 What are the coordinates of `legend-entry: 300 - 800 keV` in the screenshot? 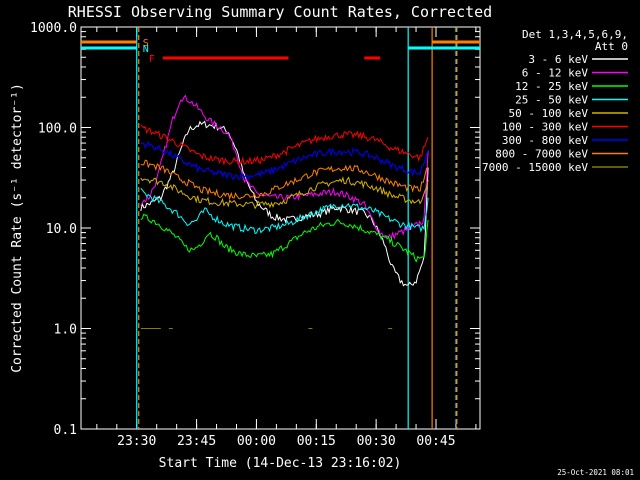 It's located at (545, 140).